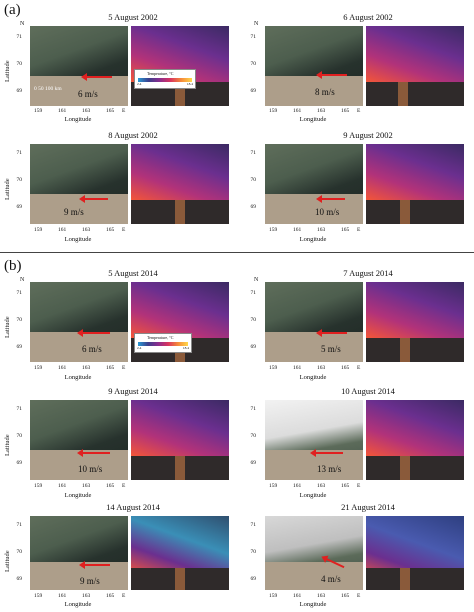  Describe the element at coordinates (48, 89) in the screenshot. I see `scale-bar: 0 50 100 km` at that location.